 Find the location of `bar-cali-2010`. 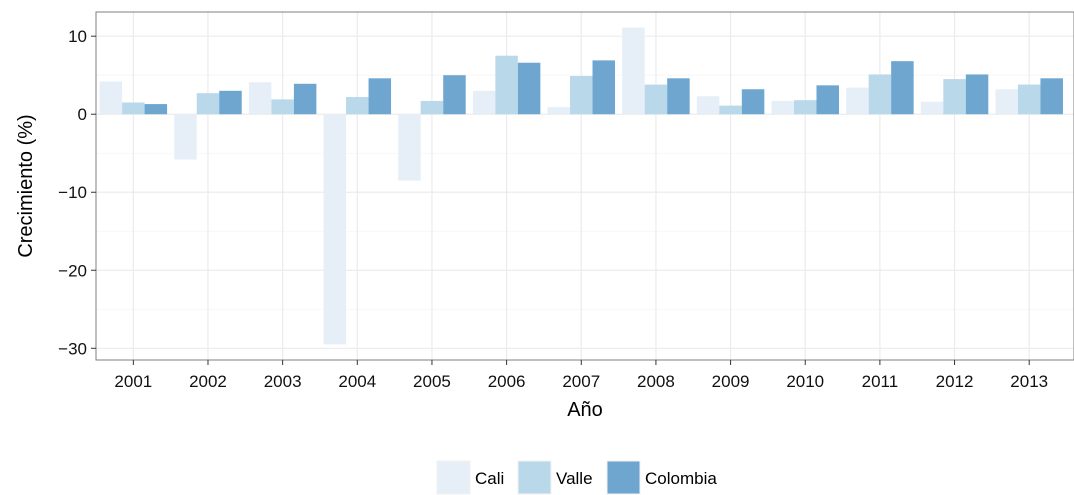

bar-cali-2010 is located at coordinates (782, 107).